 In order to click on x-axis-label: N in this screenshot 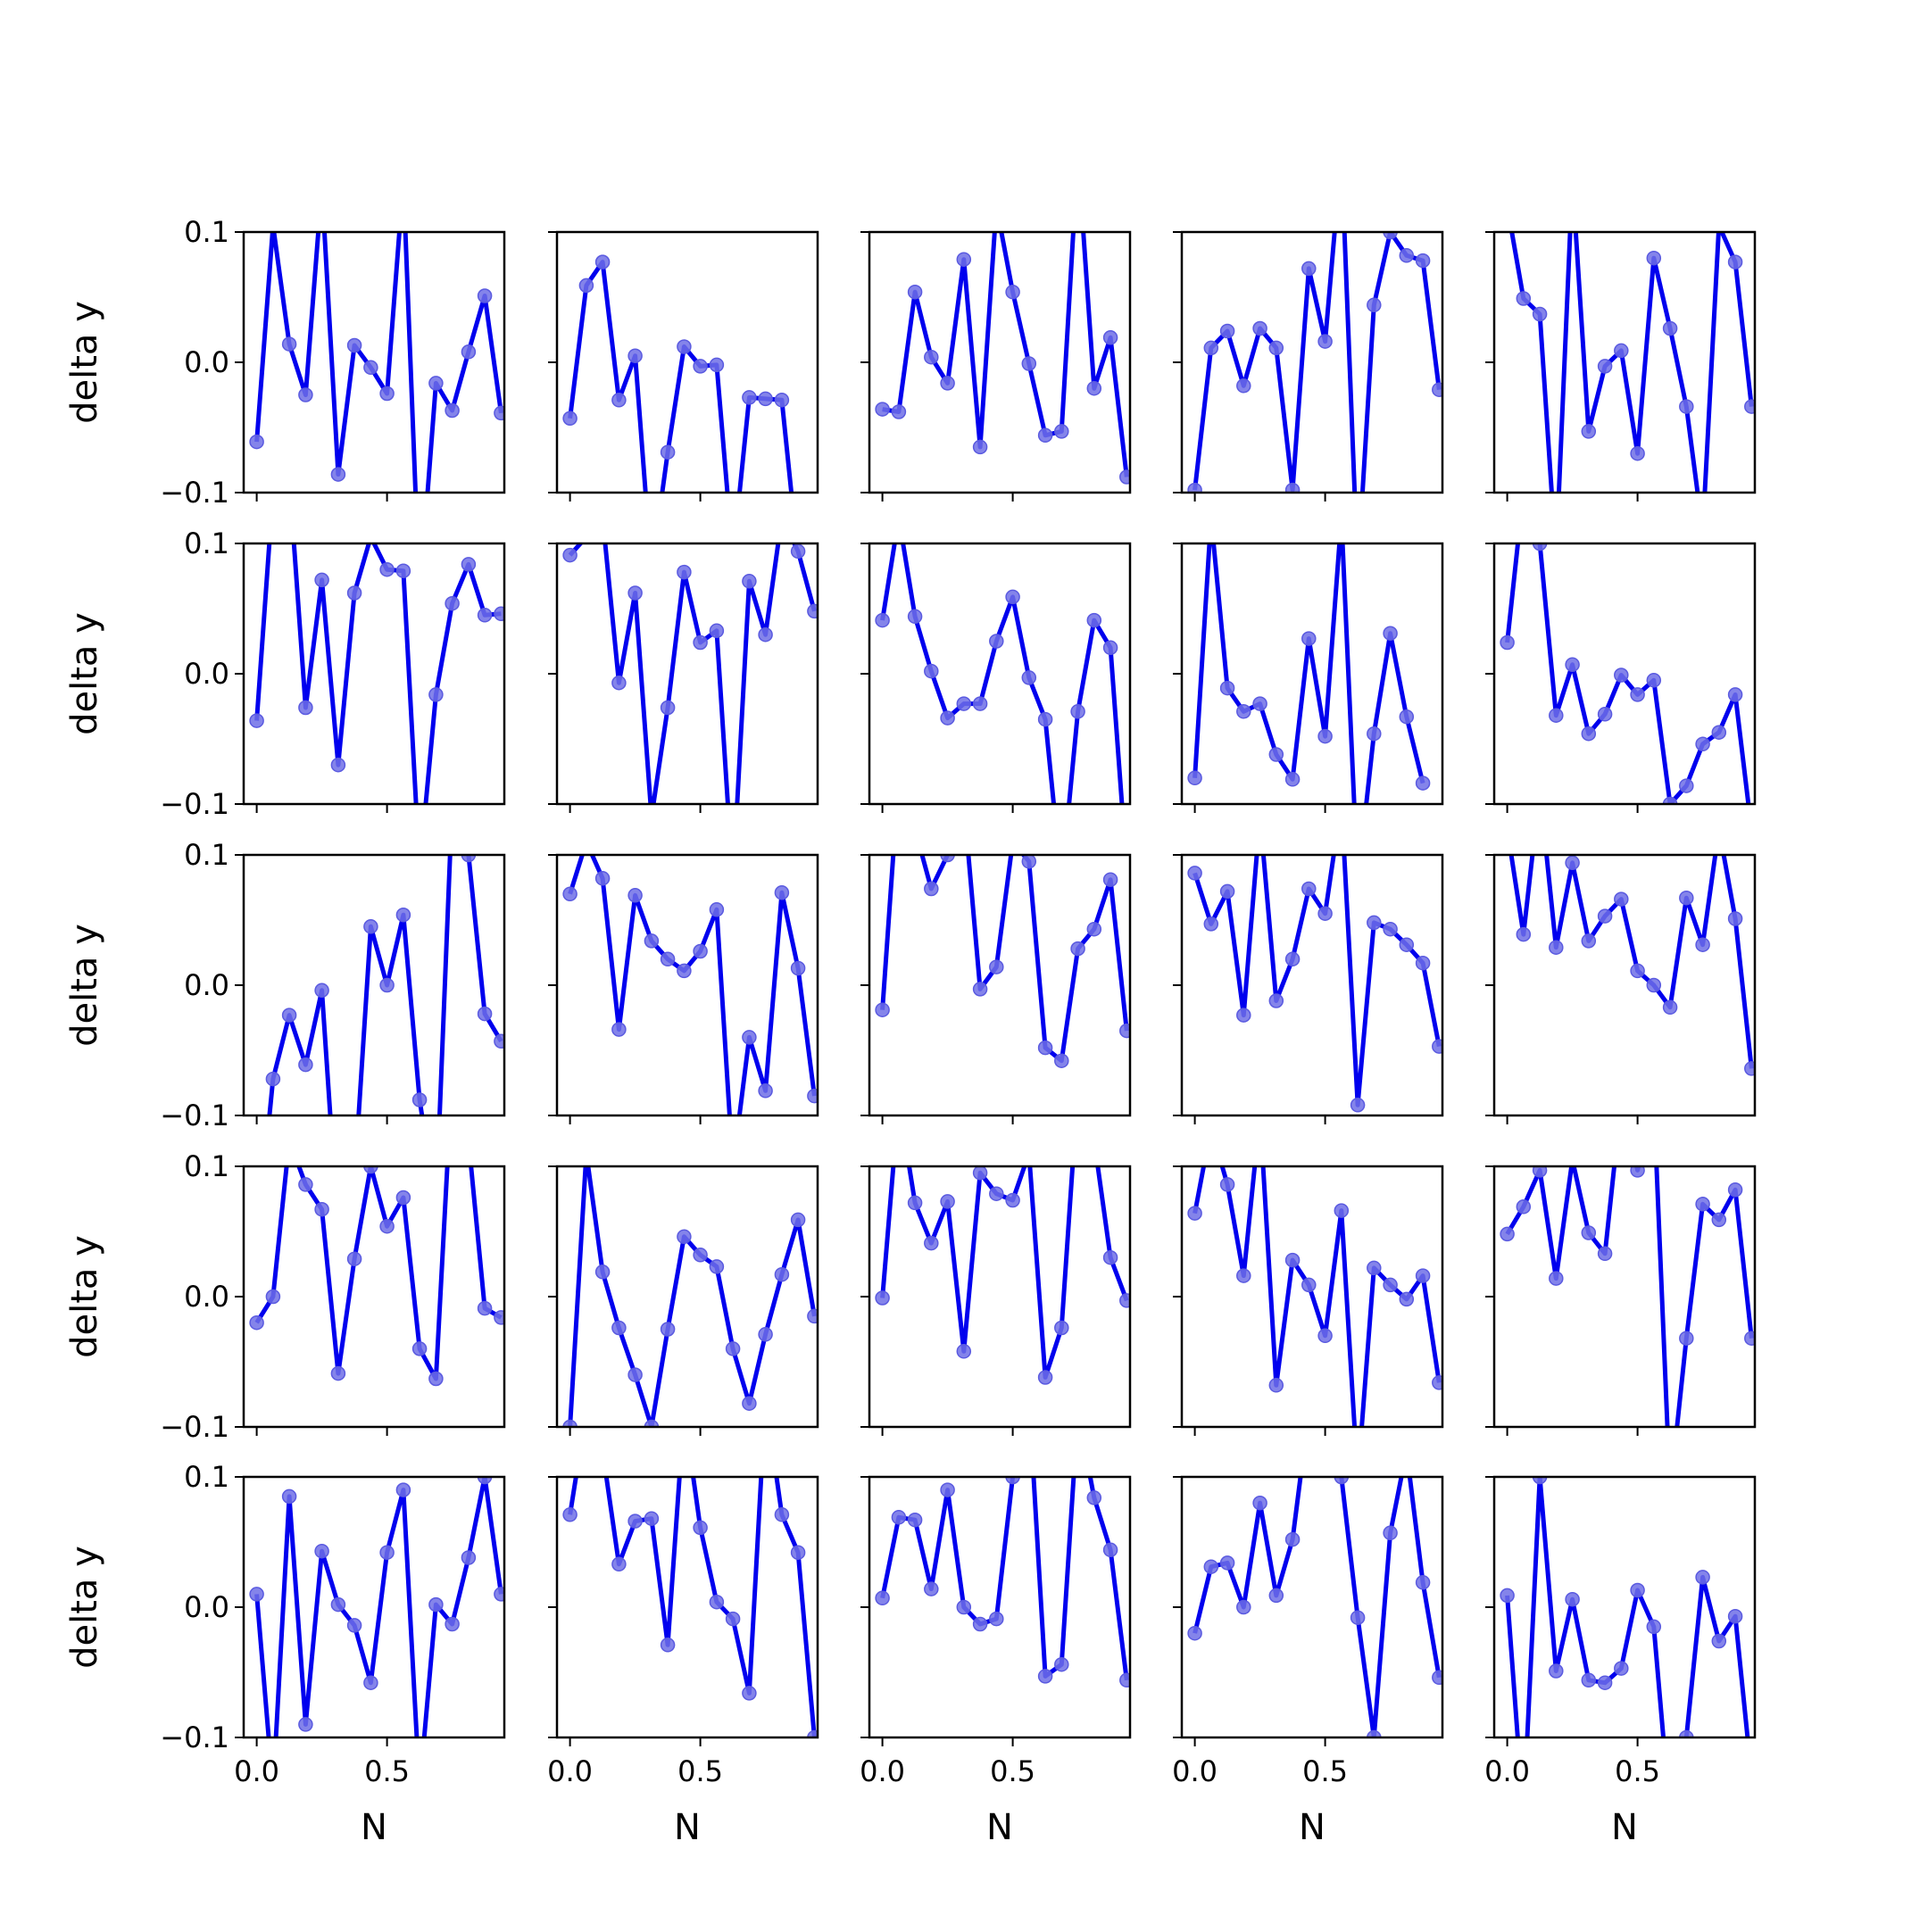, I will do `click(1312, 1827)`.